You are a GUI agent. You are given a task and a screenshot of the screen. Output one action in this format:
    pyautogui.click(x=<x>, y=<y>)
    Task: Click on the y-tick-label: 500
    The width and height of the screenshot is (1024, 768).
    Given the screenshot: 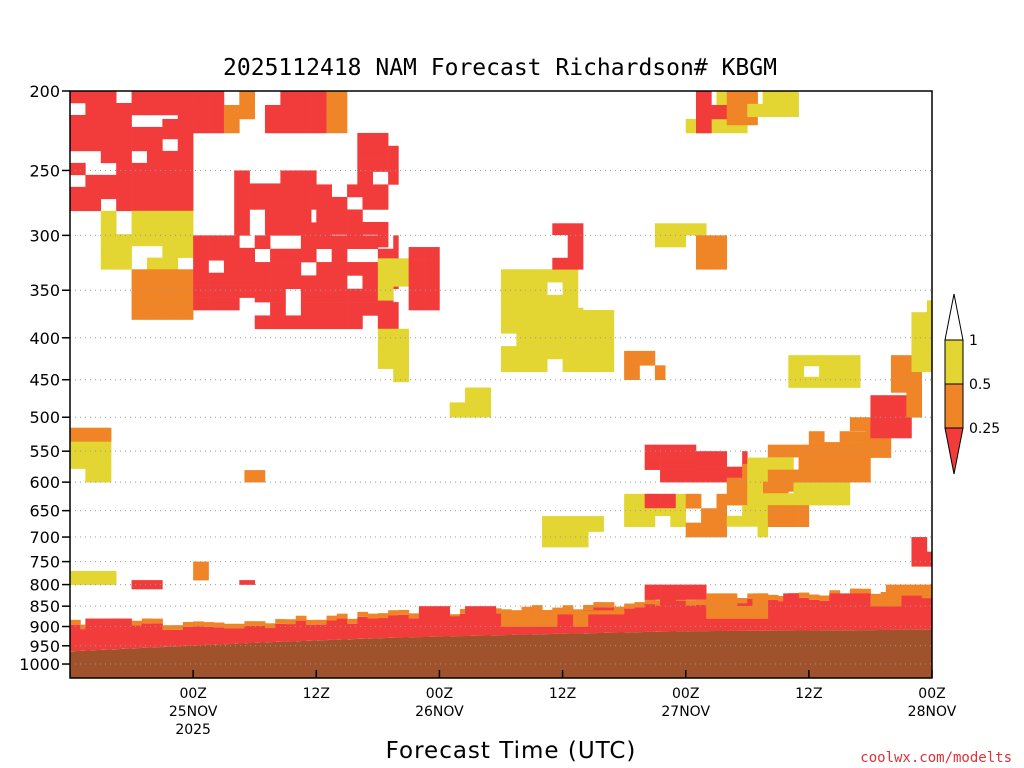 What is the action you would take?
    pyautogui.click(x=44, y=417)
    